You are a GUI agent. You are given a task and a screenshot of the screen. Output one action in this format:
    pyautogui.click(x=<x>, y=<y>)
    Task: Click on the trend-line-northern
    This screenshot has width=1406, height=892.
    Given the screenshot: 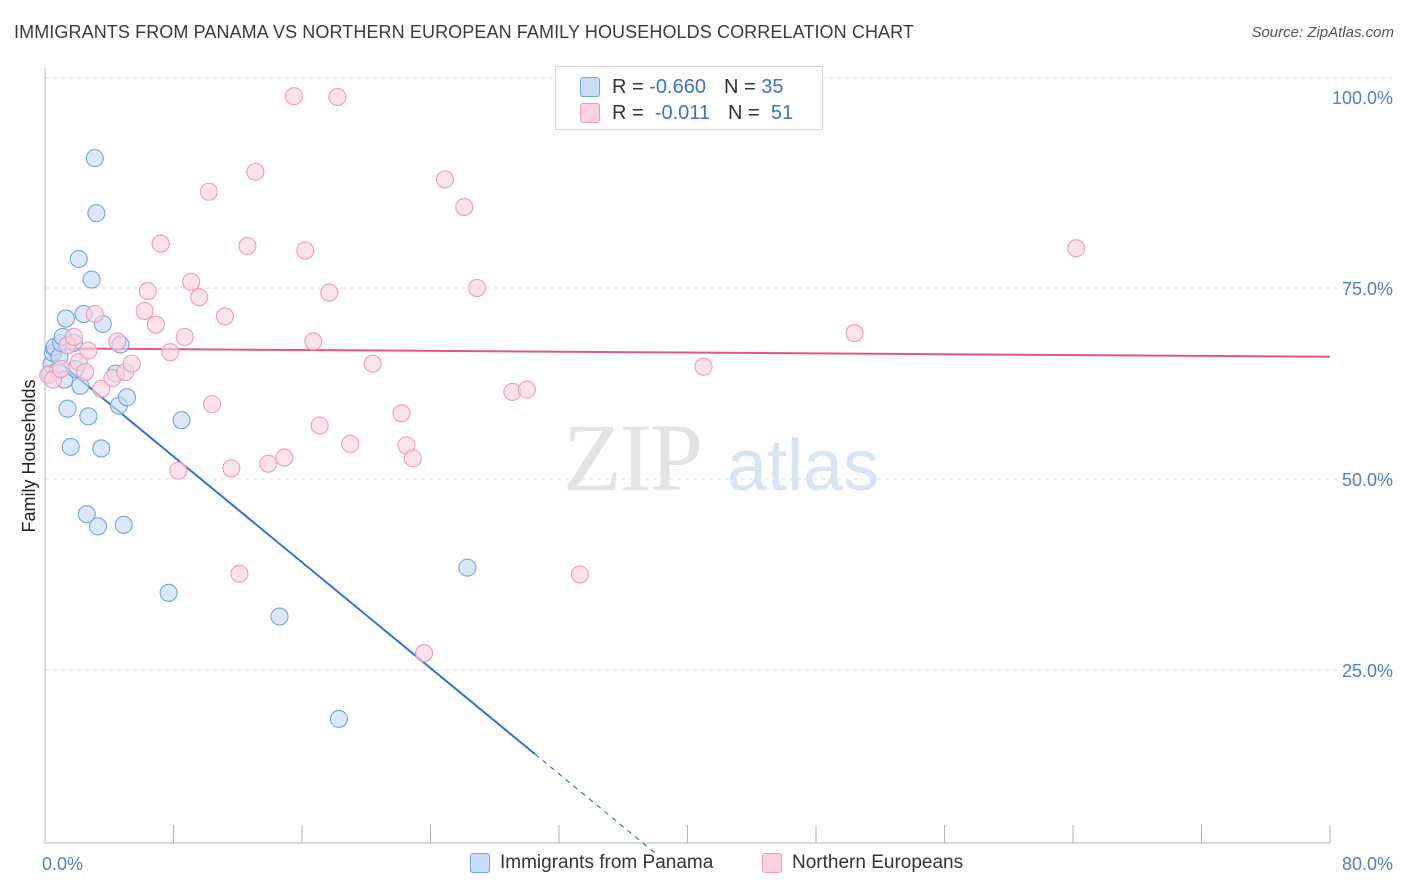 What is the action you would take?
    pyautogui.click(x=687, y=352)
    